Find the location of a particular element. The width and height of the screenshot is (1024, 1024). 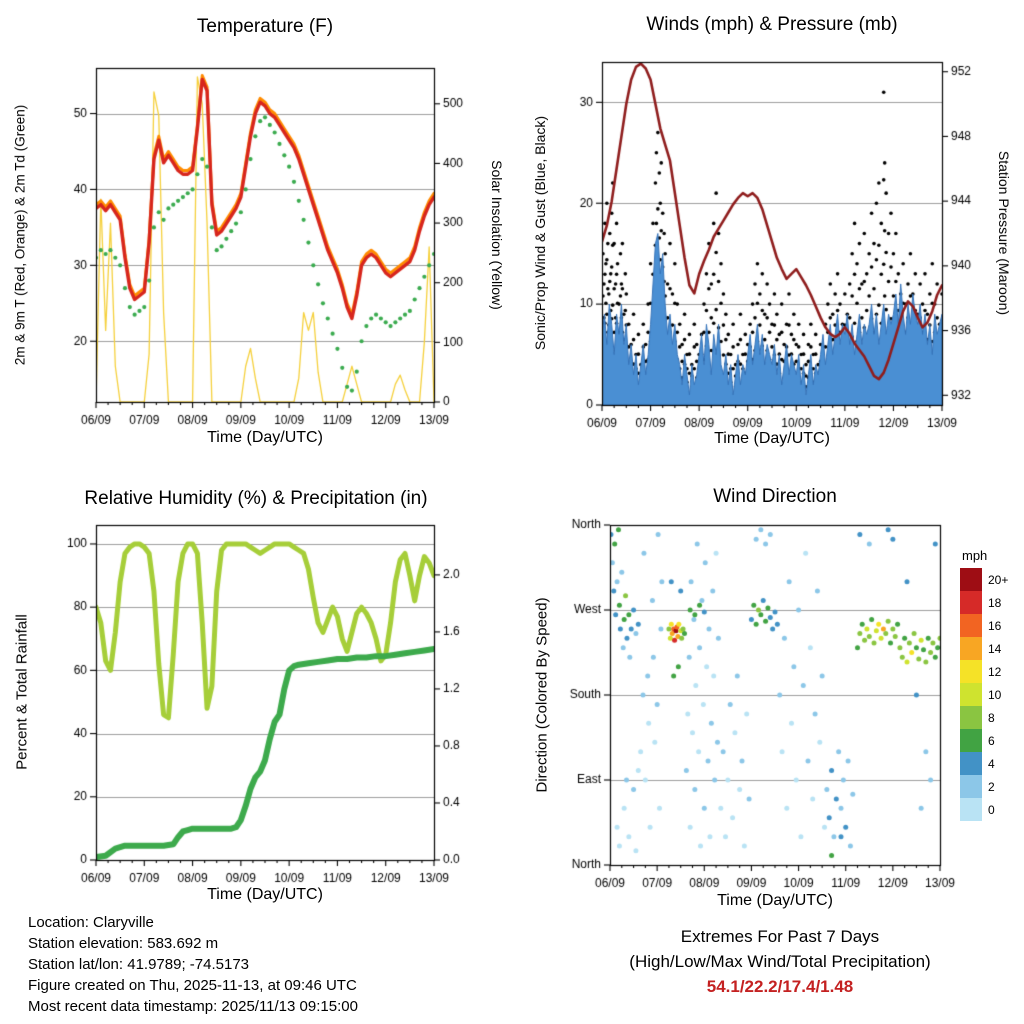

colorbar-label: 8 is located at coordinates (991, 717).